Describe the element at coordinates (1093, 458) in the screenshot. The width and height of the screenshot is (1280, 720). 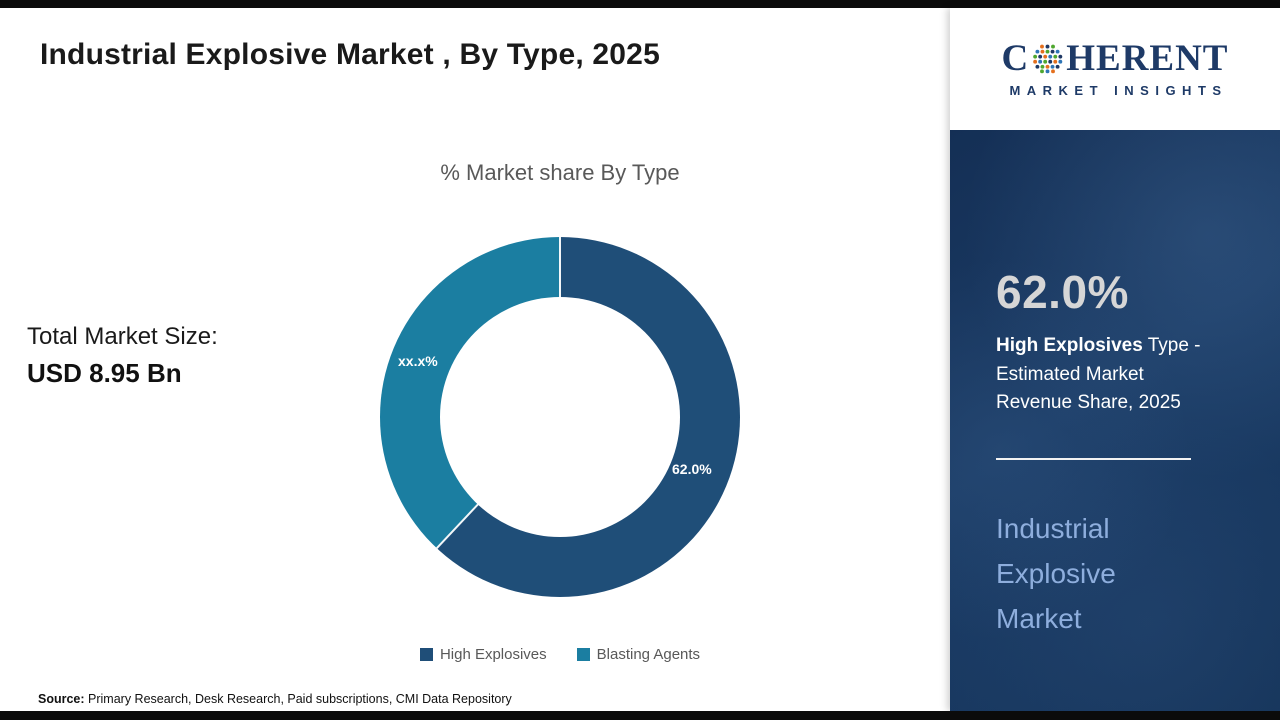
I see `sidebar-divider` at that location.